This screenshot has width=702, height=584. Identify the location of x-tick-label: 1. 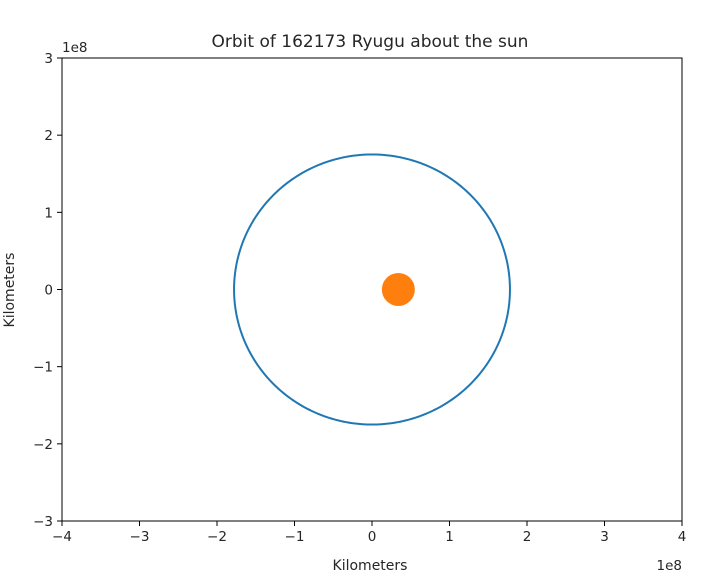
(449, 537).